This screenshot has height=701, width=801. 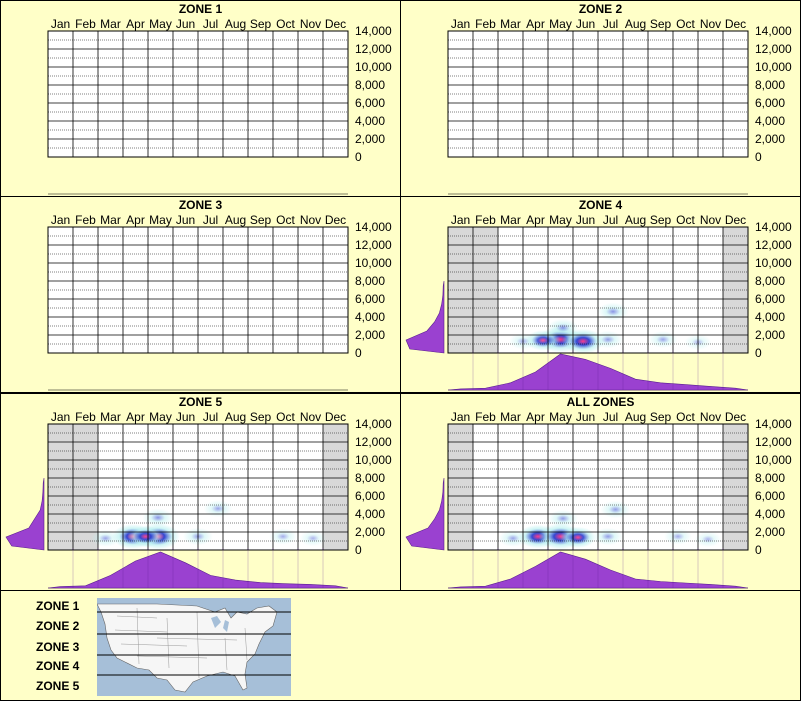 What do you see at coordinates (58, 626) in the screenshot?
I see `legend-zone-2-label: ZONE 2` at bounding box center [58, 626].